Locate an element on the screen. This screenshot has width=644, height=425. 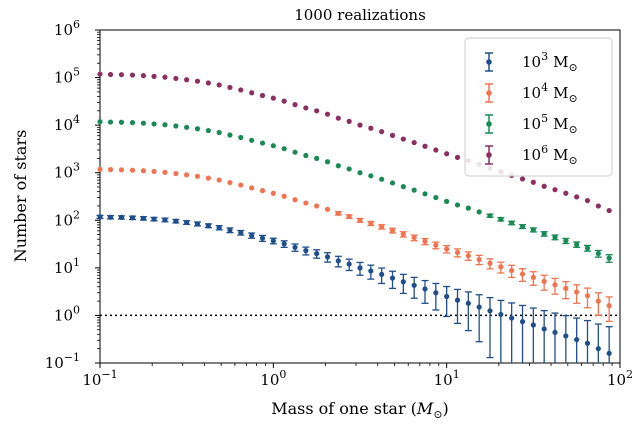
legend-frame is located at coordinates (538, 107).